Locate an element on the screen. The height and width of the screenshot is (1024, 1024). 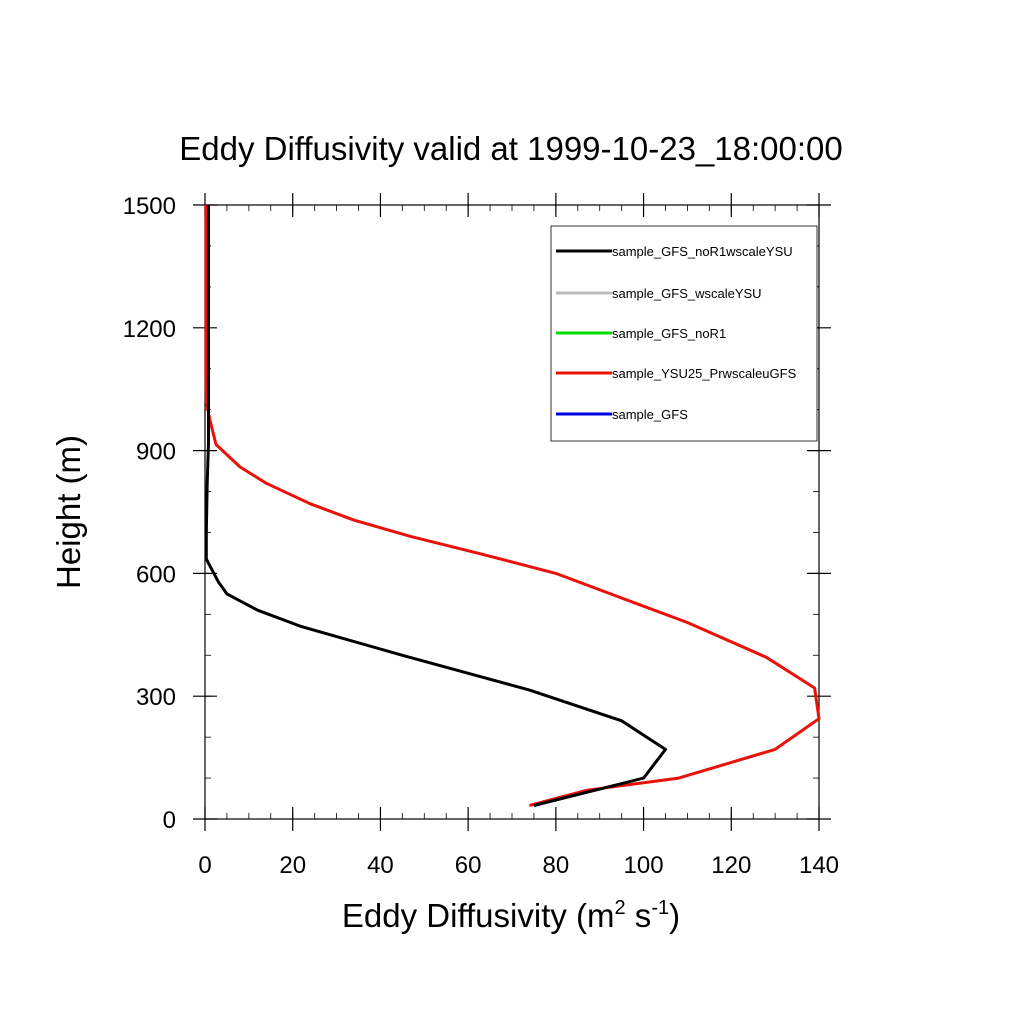
x-tick-label: 0 is located at coordinates (204, 865).